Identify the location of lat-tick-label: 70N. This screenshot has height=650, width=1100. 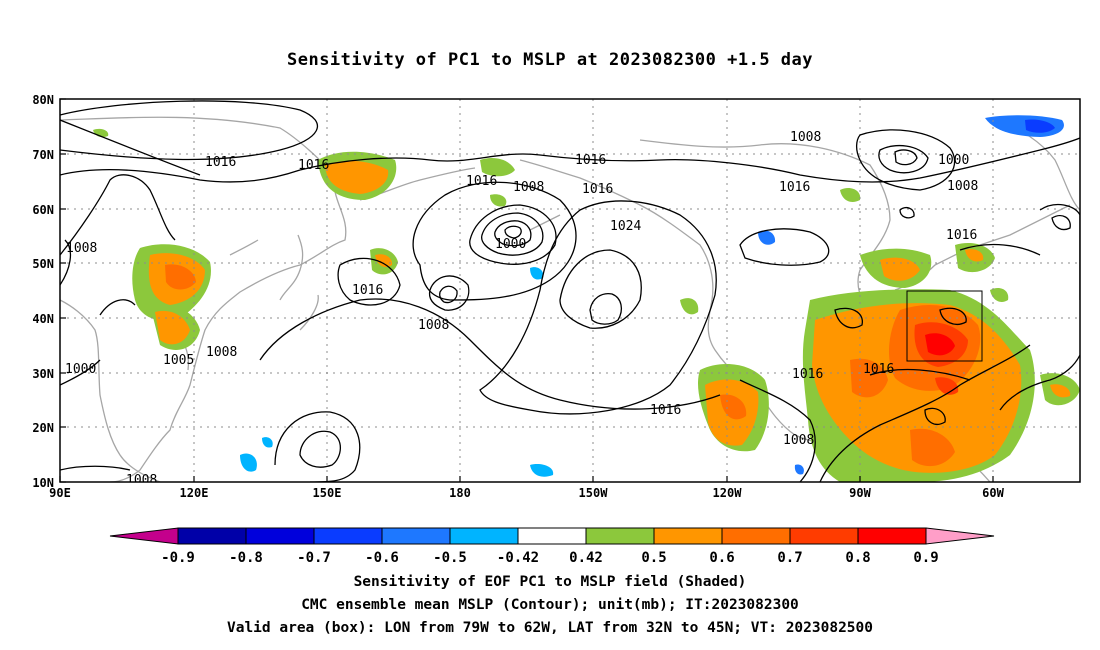
(43, 155).